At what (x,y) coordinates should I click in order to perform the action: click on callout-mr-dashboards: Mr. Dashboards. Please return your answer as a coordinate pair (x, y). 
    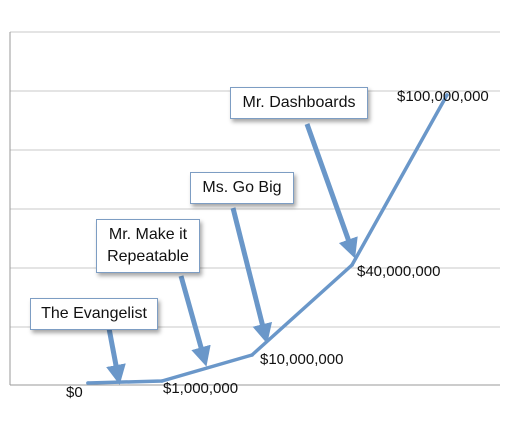
    Looking at the image, I should click on (299, 103).